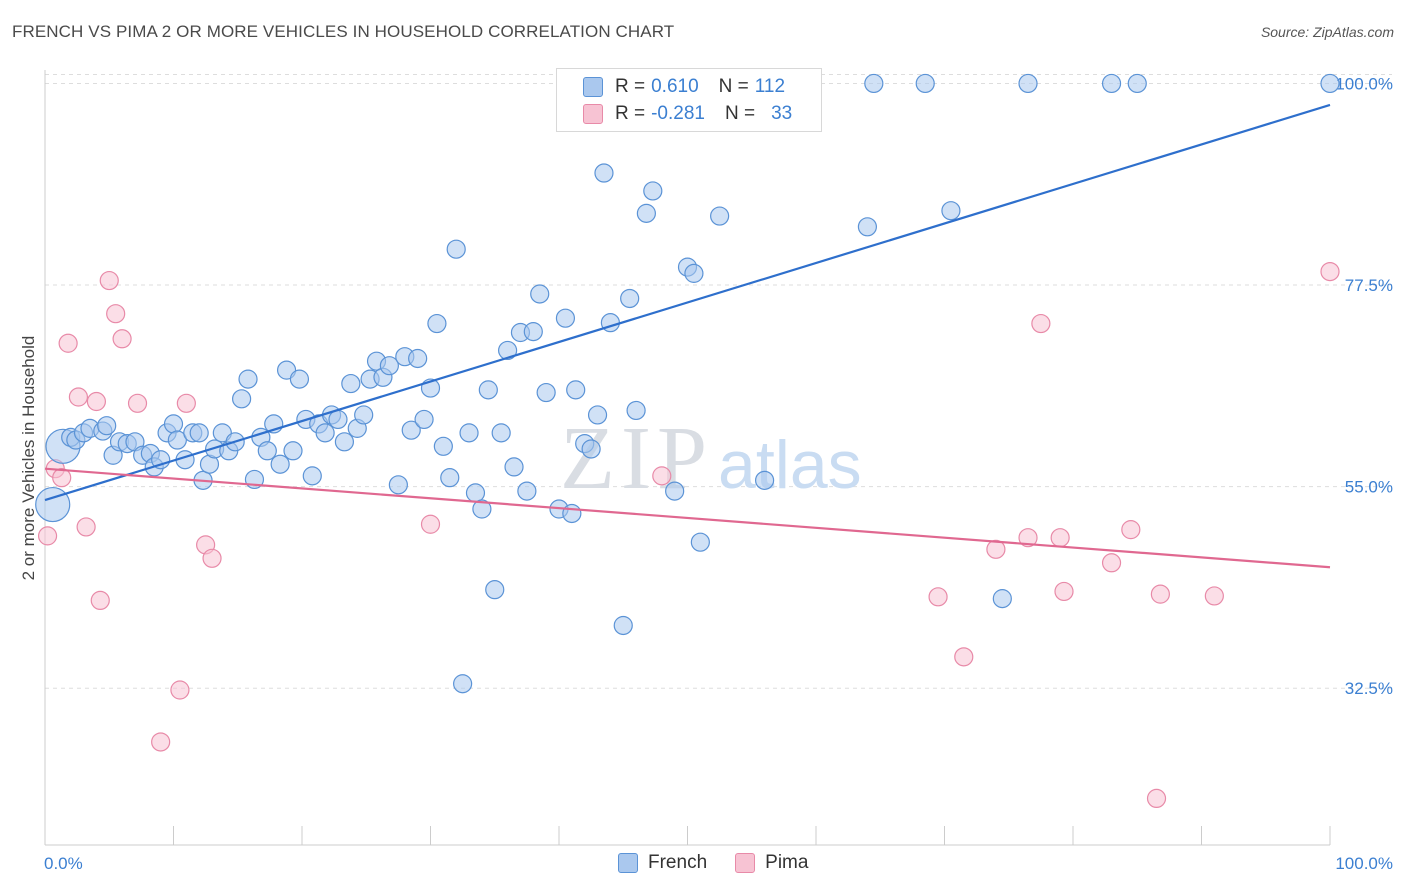 Image resolution: width=1406 pixels, height=892 pixels. Describe the element at coordinates (787, 862) in the screenshot. I see `bottom-legend-label-pima: Pima` at that location.